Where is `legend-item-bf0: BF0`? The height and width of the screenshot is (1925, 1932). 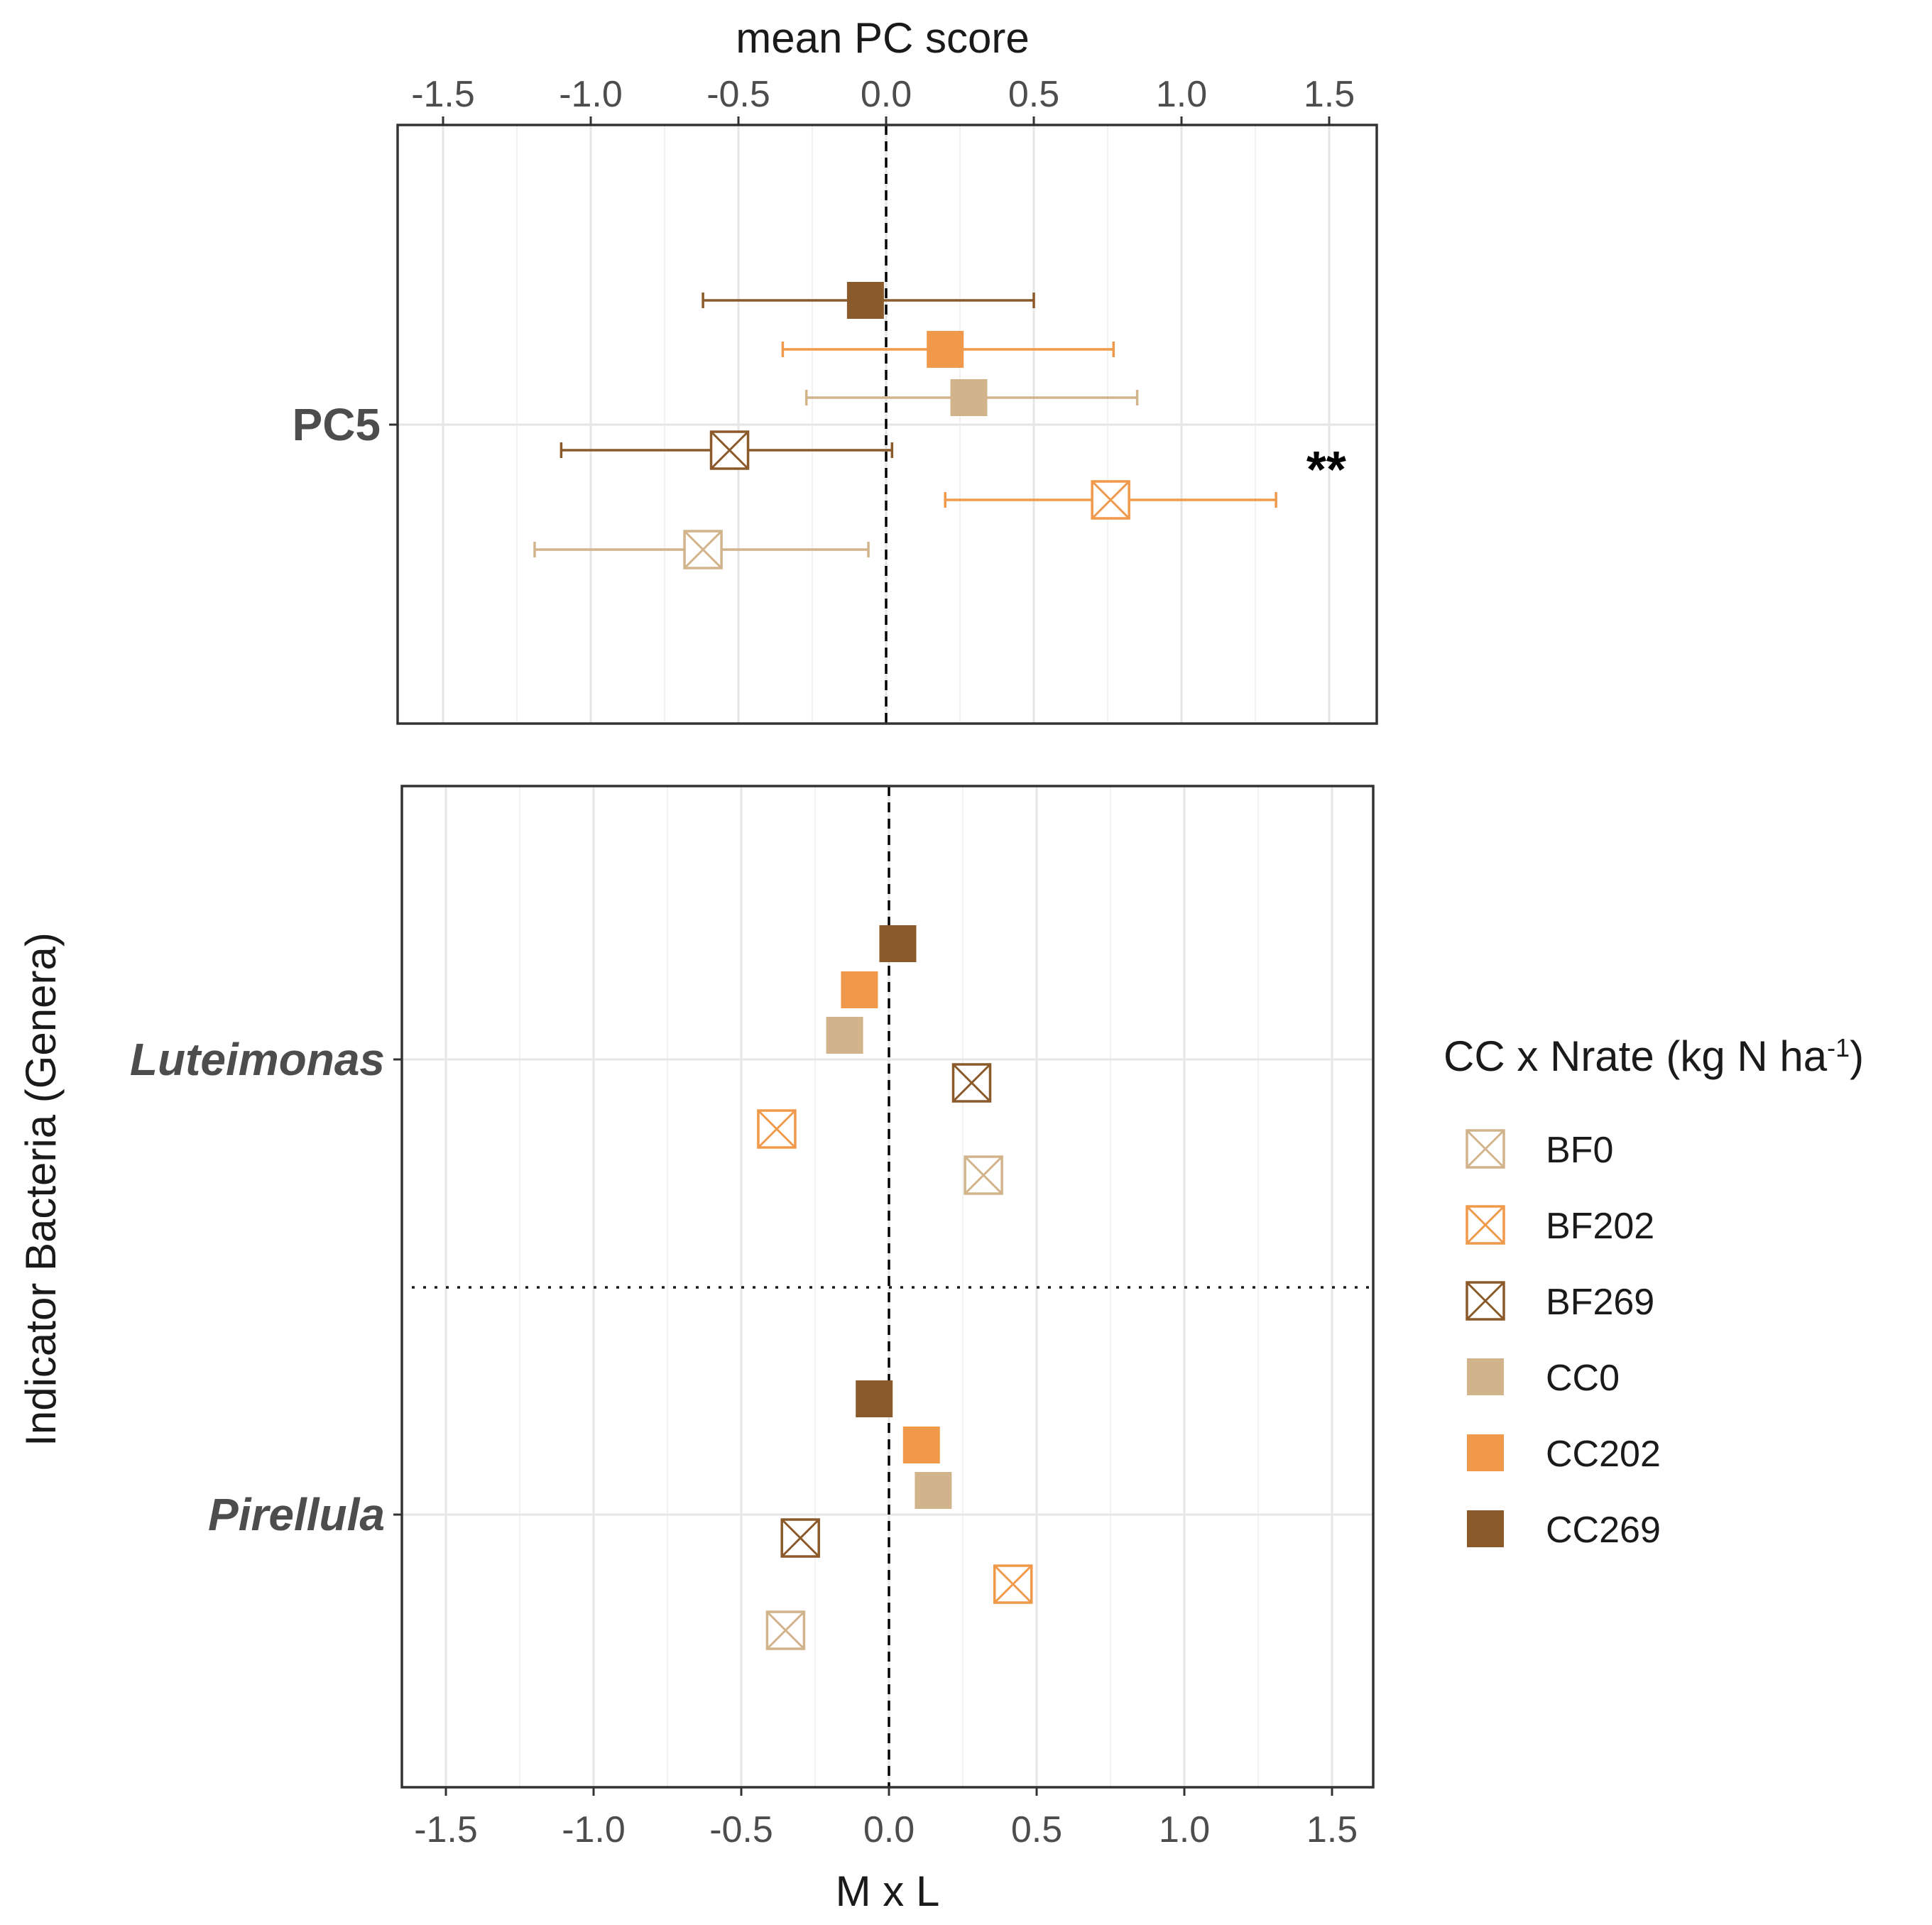 legend-item-bf0: BF0 is located at coordinates (1539, 1150).